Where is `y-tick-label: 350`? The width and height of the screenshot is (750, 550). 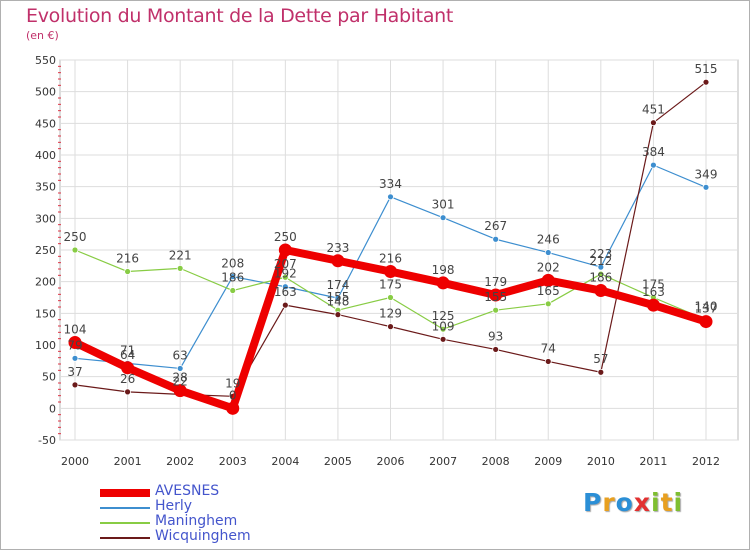 y-tick-label: 350 is located at coordinates (45, 187).